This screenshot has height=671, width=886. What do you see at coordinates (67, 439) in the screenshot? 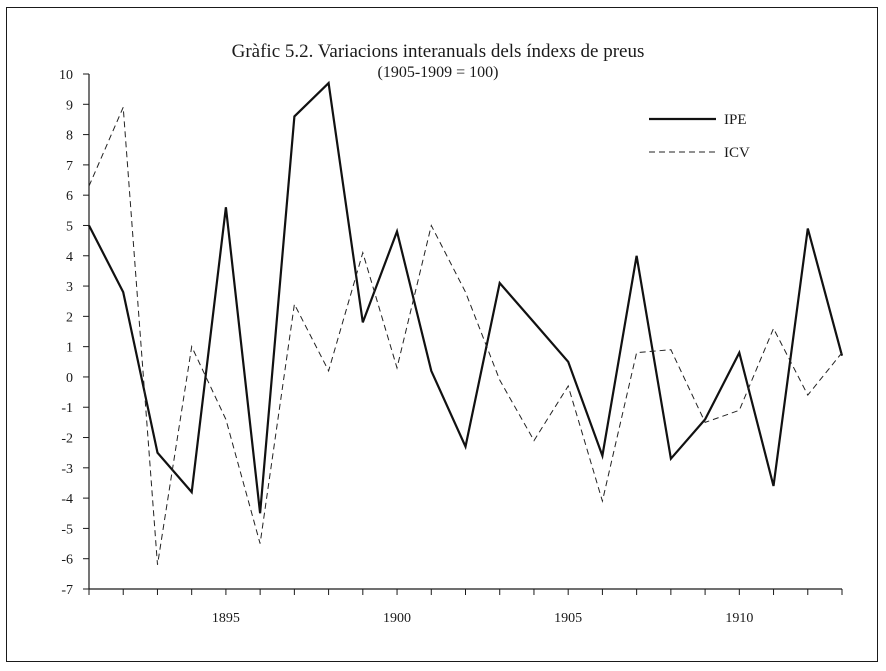
I see `y-tick-label: -2` at bounding box center [67, 439].